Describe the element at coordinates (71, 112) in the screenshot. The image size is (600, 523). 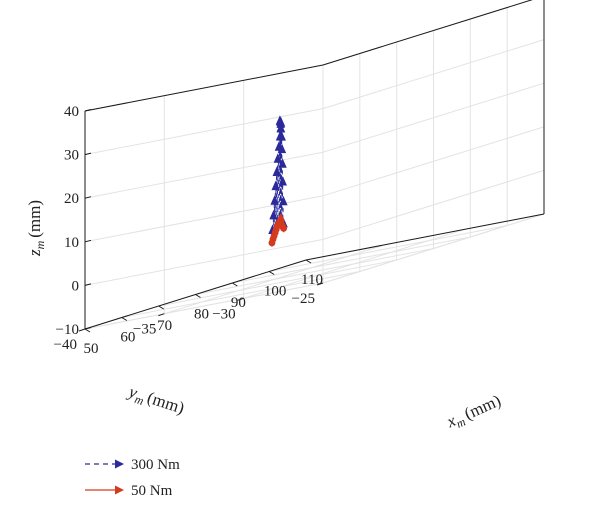
I see `z-tick-label: 40` at that location.